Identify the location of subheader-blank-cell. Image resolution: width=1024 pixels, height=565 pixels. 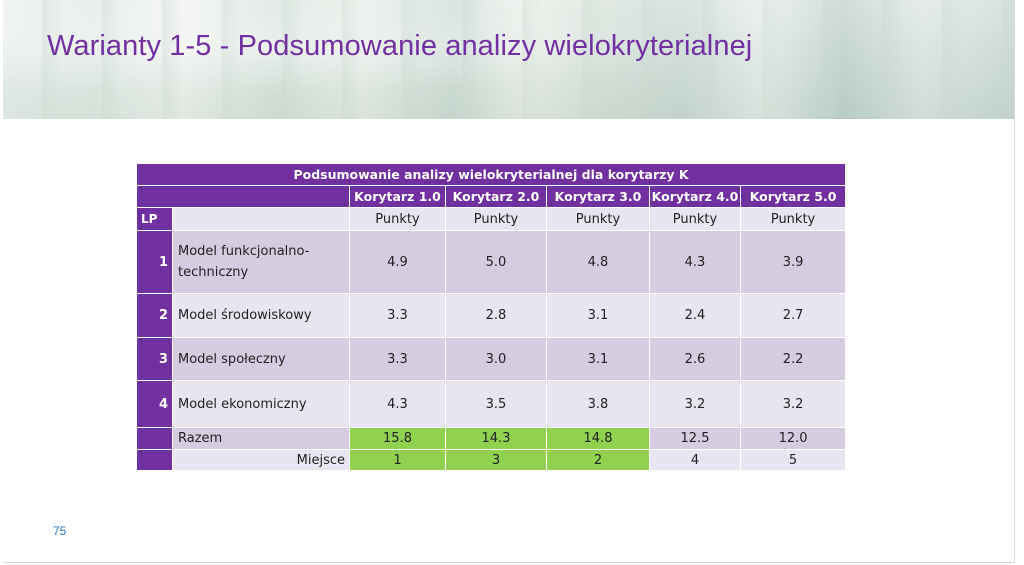
(261, 219).